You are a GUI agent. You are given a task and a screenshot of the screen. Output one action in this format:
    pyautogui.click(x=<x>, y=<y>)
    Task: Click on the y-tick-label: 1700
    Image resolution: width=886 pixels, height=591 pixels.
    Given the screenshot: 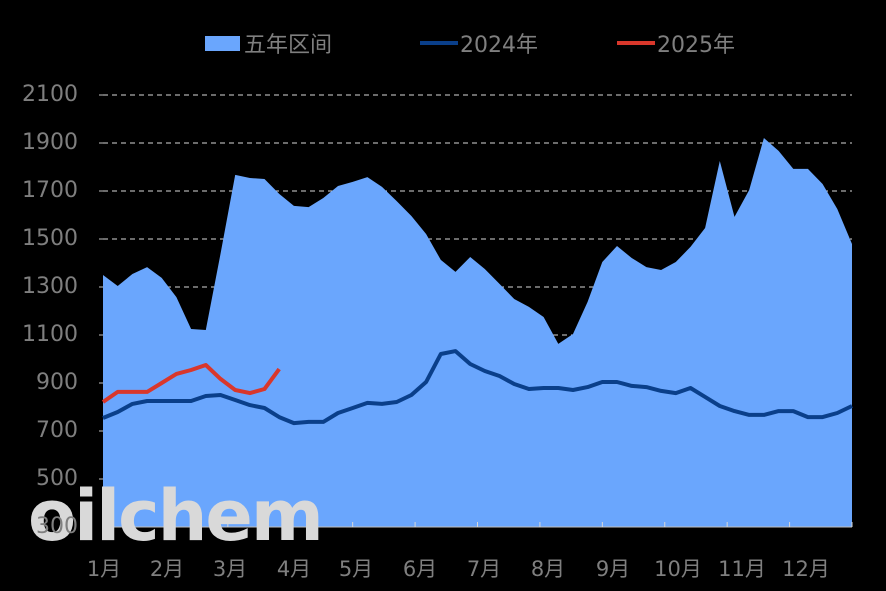 What is the action you would take?
    pyautogui.click(x=50, y=190)
    